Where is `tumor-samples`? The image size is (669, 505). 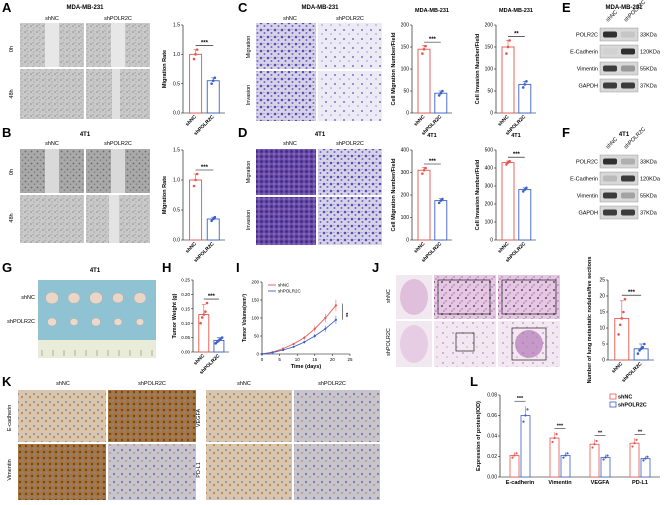 tumor-samples is located at coordinates (97, 323).